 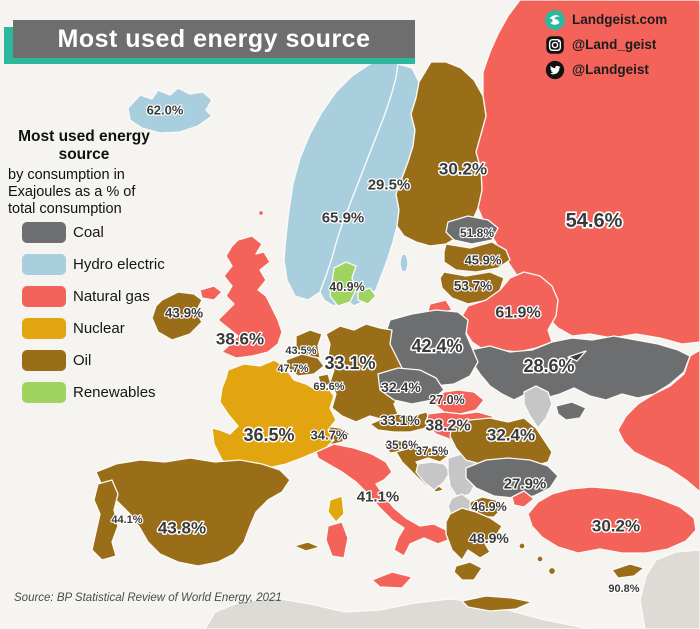 I want to click on country-germany, so click(x=364, y=373).